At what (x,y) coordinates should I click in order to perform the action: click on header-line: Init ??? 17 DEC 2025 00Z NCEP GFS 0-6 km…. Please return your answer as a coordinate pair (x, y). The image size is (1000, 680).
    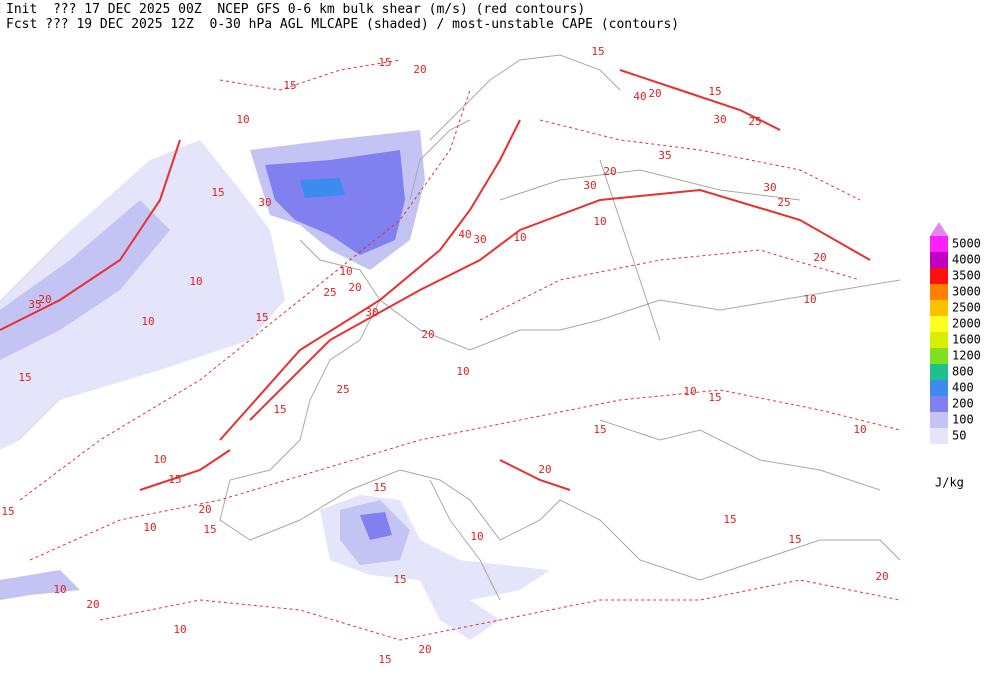
    Looking at the image, I should click on (295, 9).